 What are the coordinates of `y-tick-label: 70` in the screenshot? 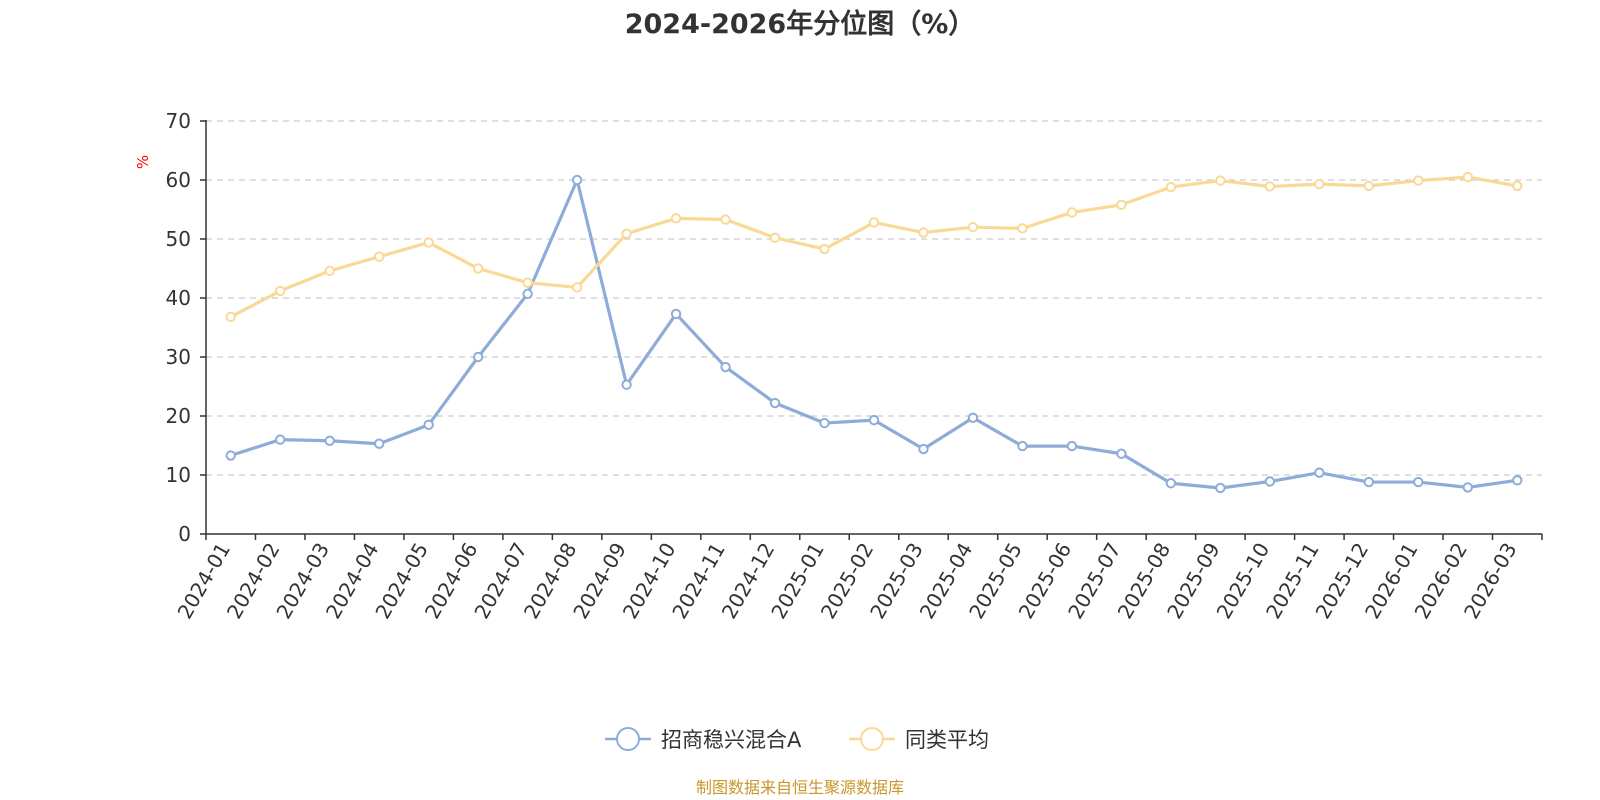 It's located at (178, 121).